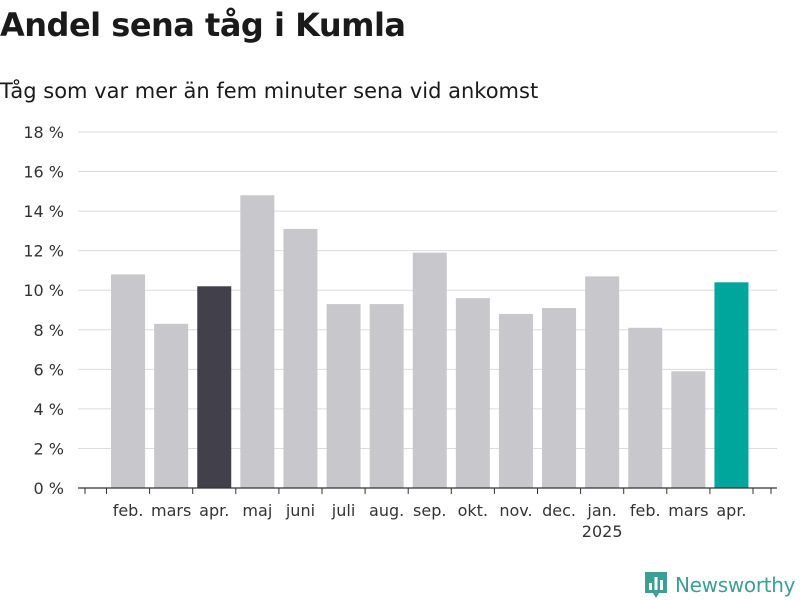 This screenshot has height=600, width=800. What do you see at coordinates (43, 211) in the screenshot?
I see `y-tick-label: 14 %` at bounding box center [43, 211].